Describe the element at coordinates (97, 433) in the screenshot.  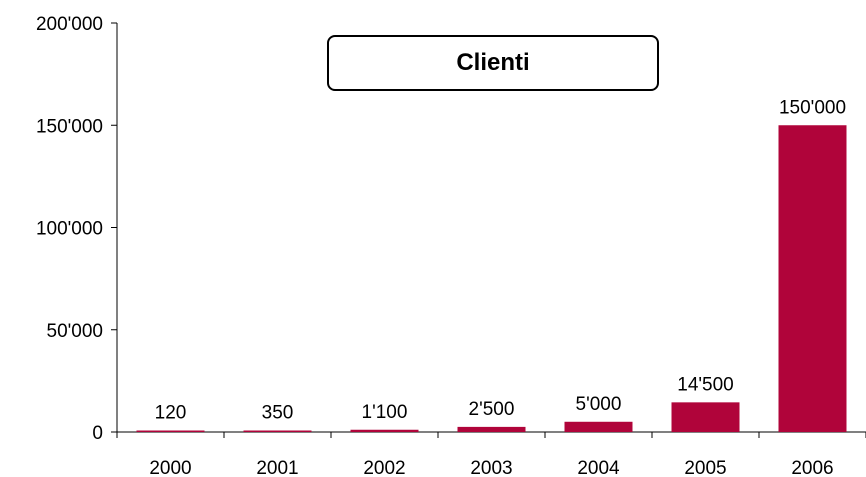
I see `y-tick-label: 0` at that location.